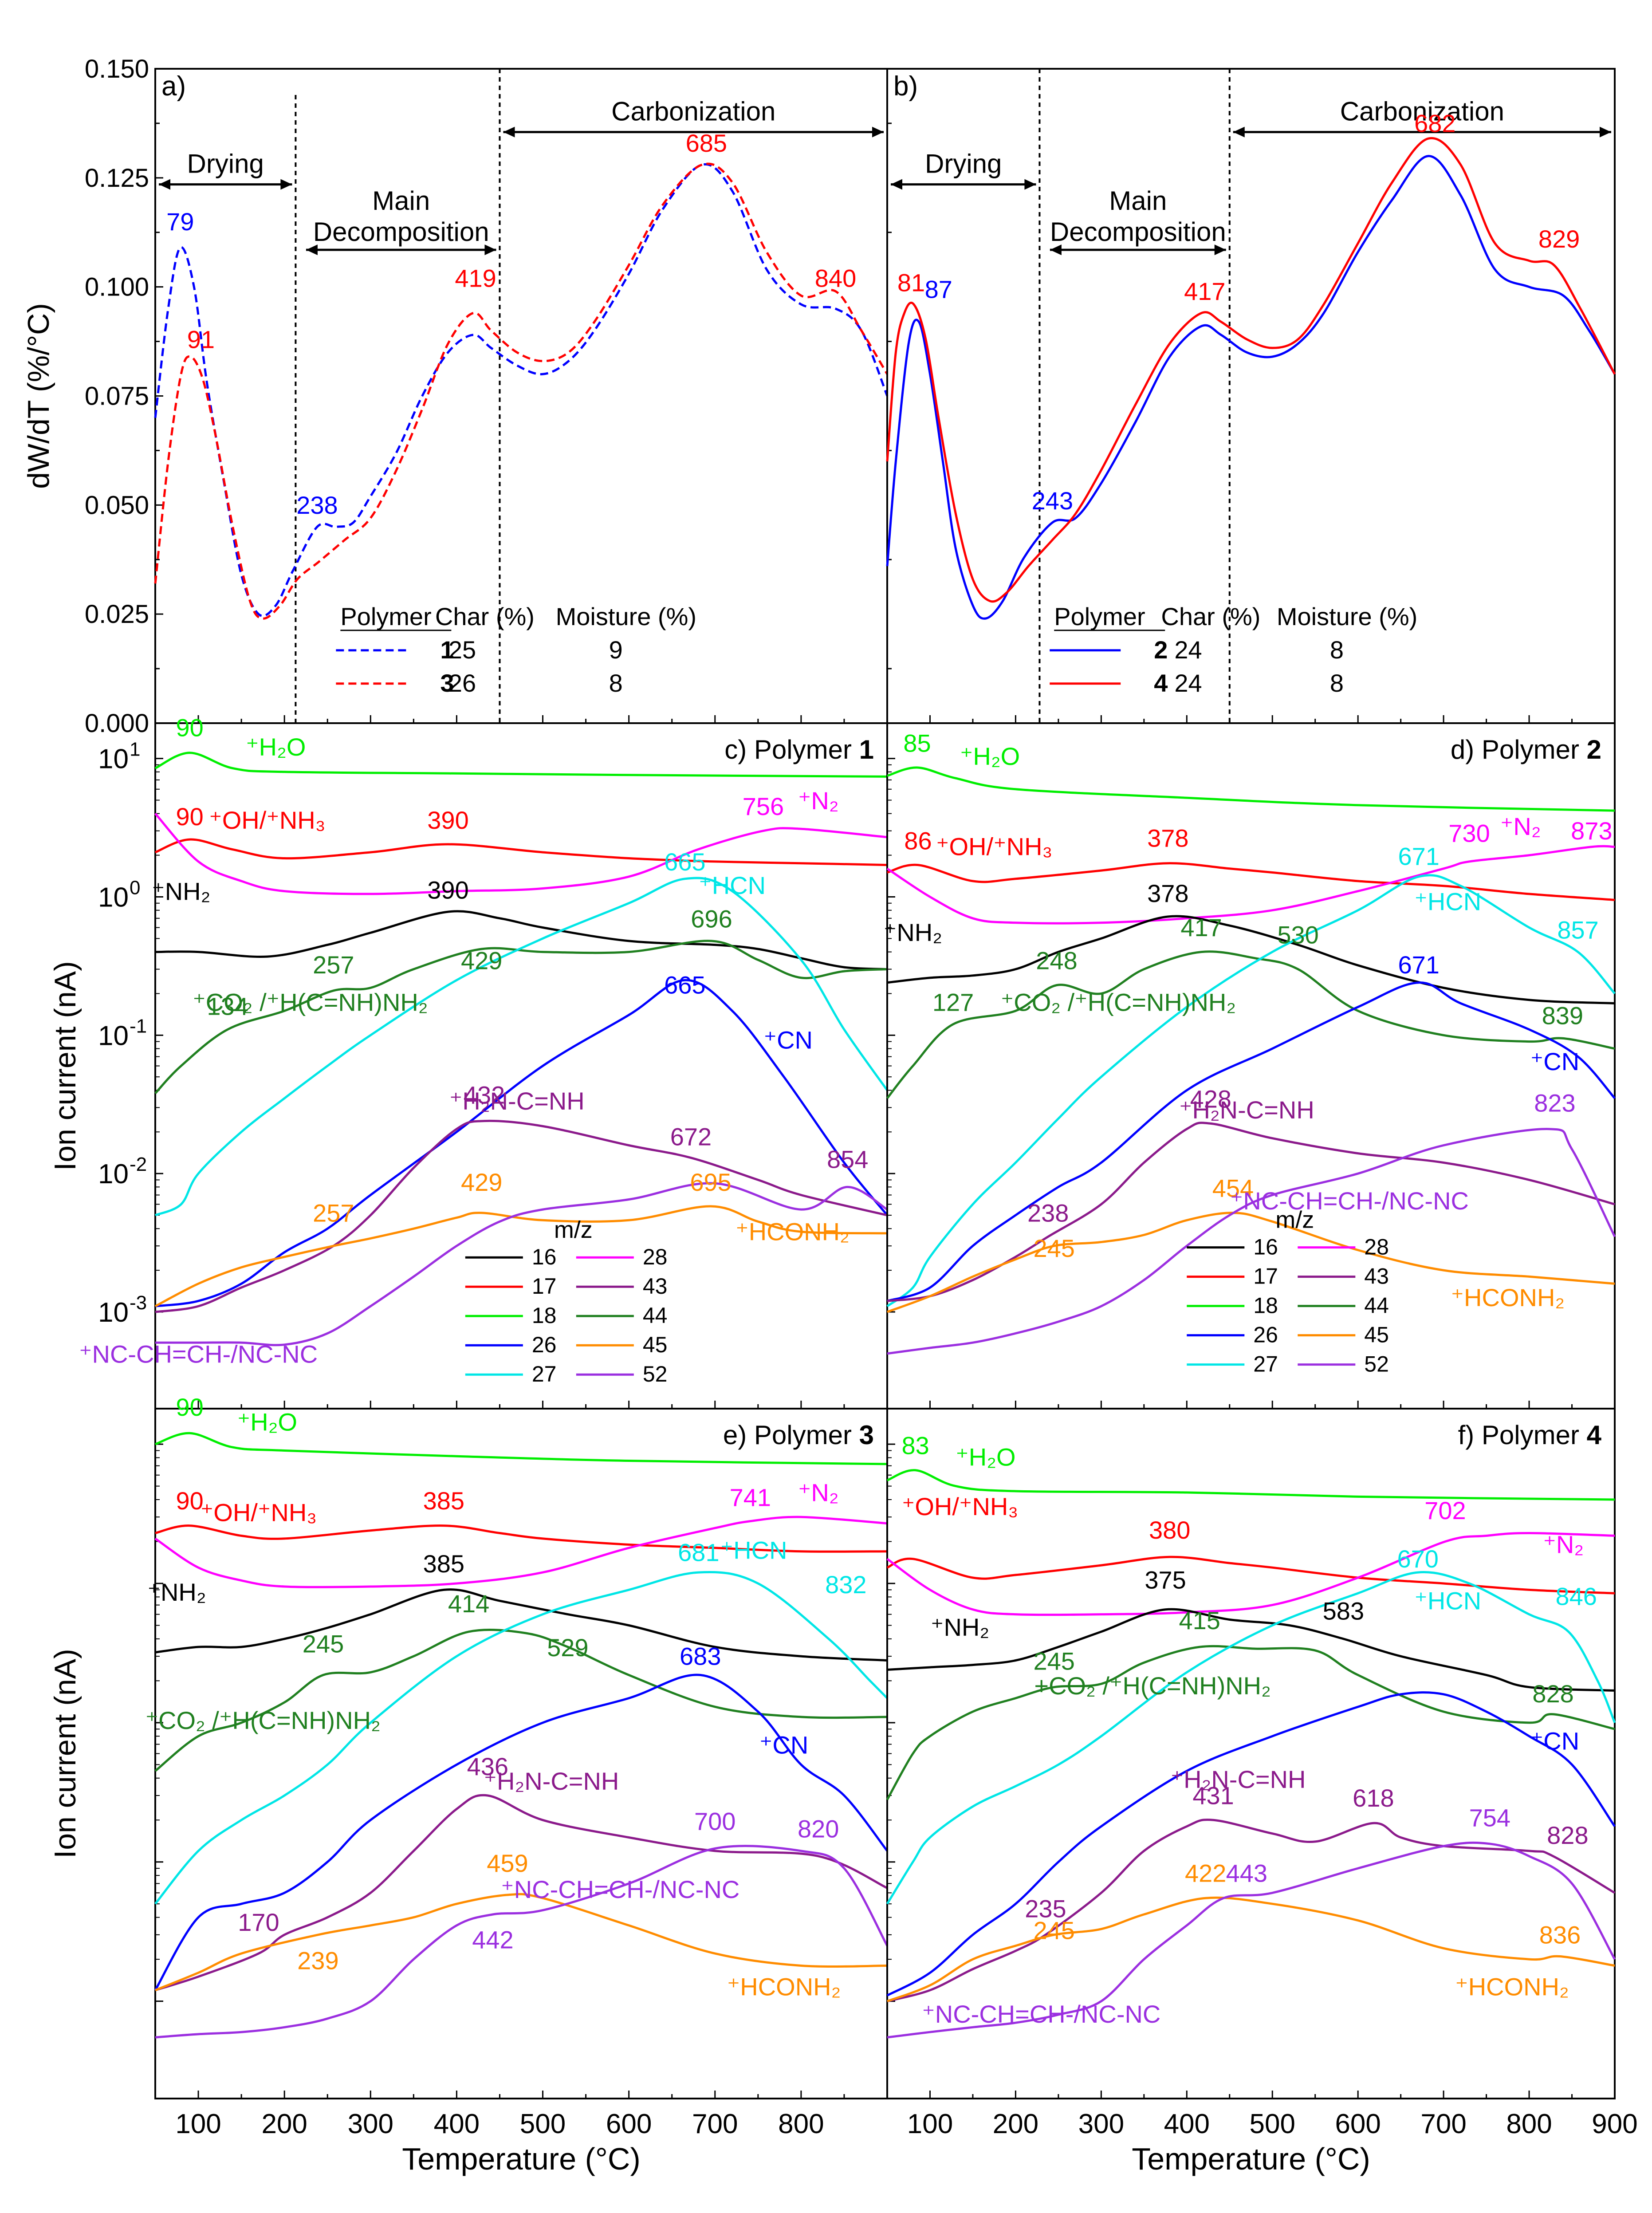  What do you see at coordinates (493, 1939) in the screenshot?
I see `data-label: 442` at bounding box center [493, 1939].